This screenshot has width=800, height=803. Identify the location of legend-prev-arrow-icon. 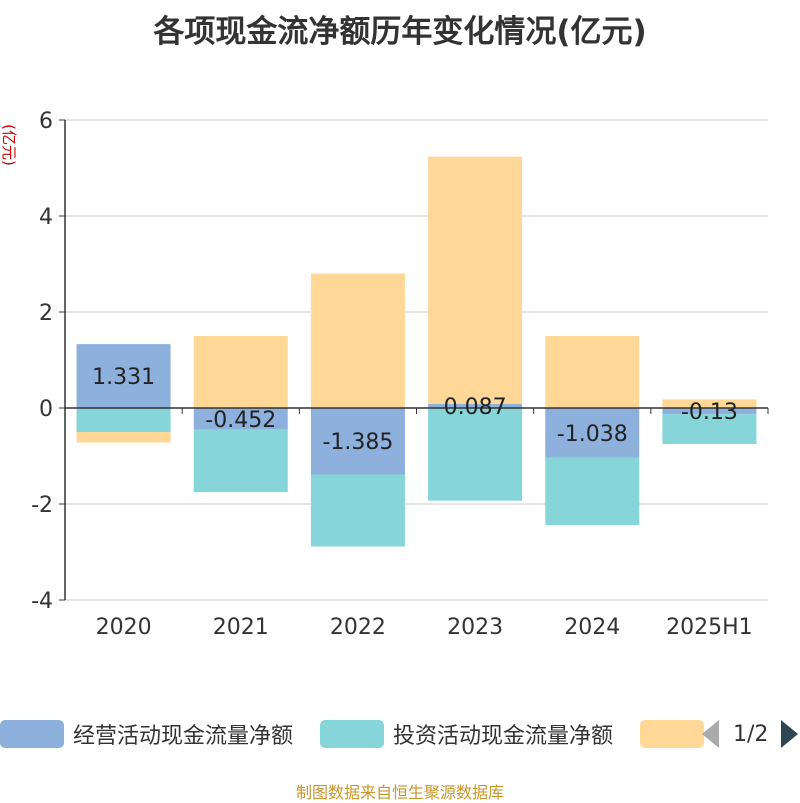
(710, 734).